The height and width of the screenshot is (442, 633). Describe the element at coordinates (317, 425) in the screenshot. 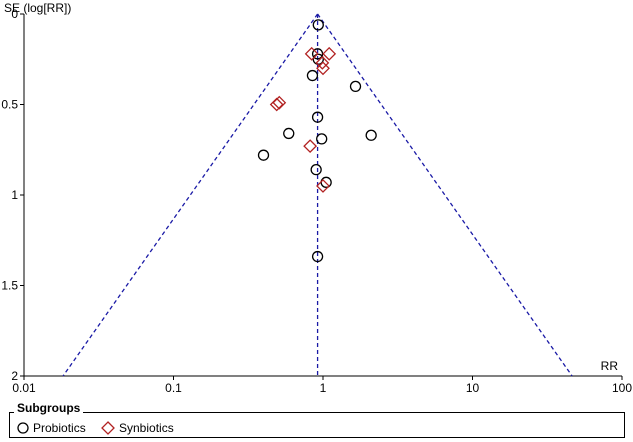

I see `legend-box` at that location.